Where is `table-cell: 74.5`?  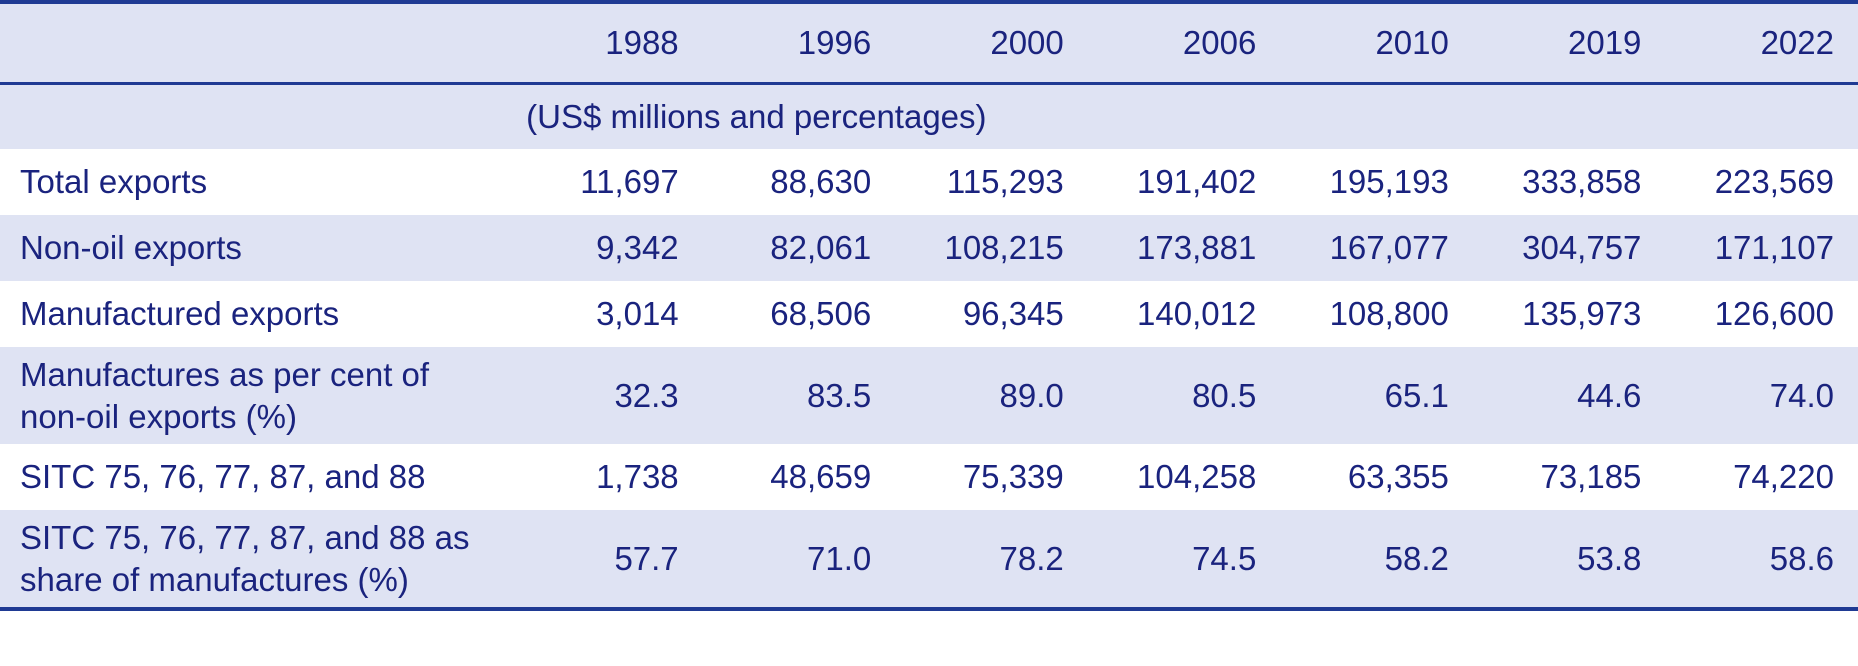 table-cell: 74.5 is located at coordinates (1184, 560).